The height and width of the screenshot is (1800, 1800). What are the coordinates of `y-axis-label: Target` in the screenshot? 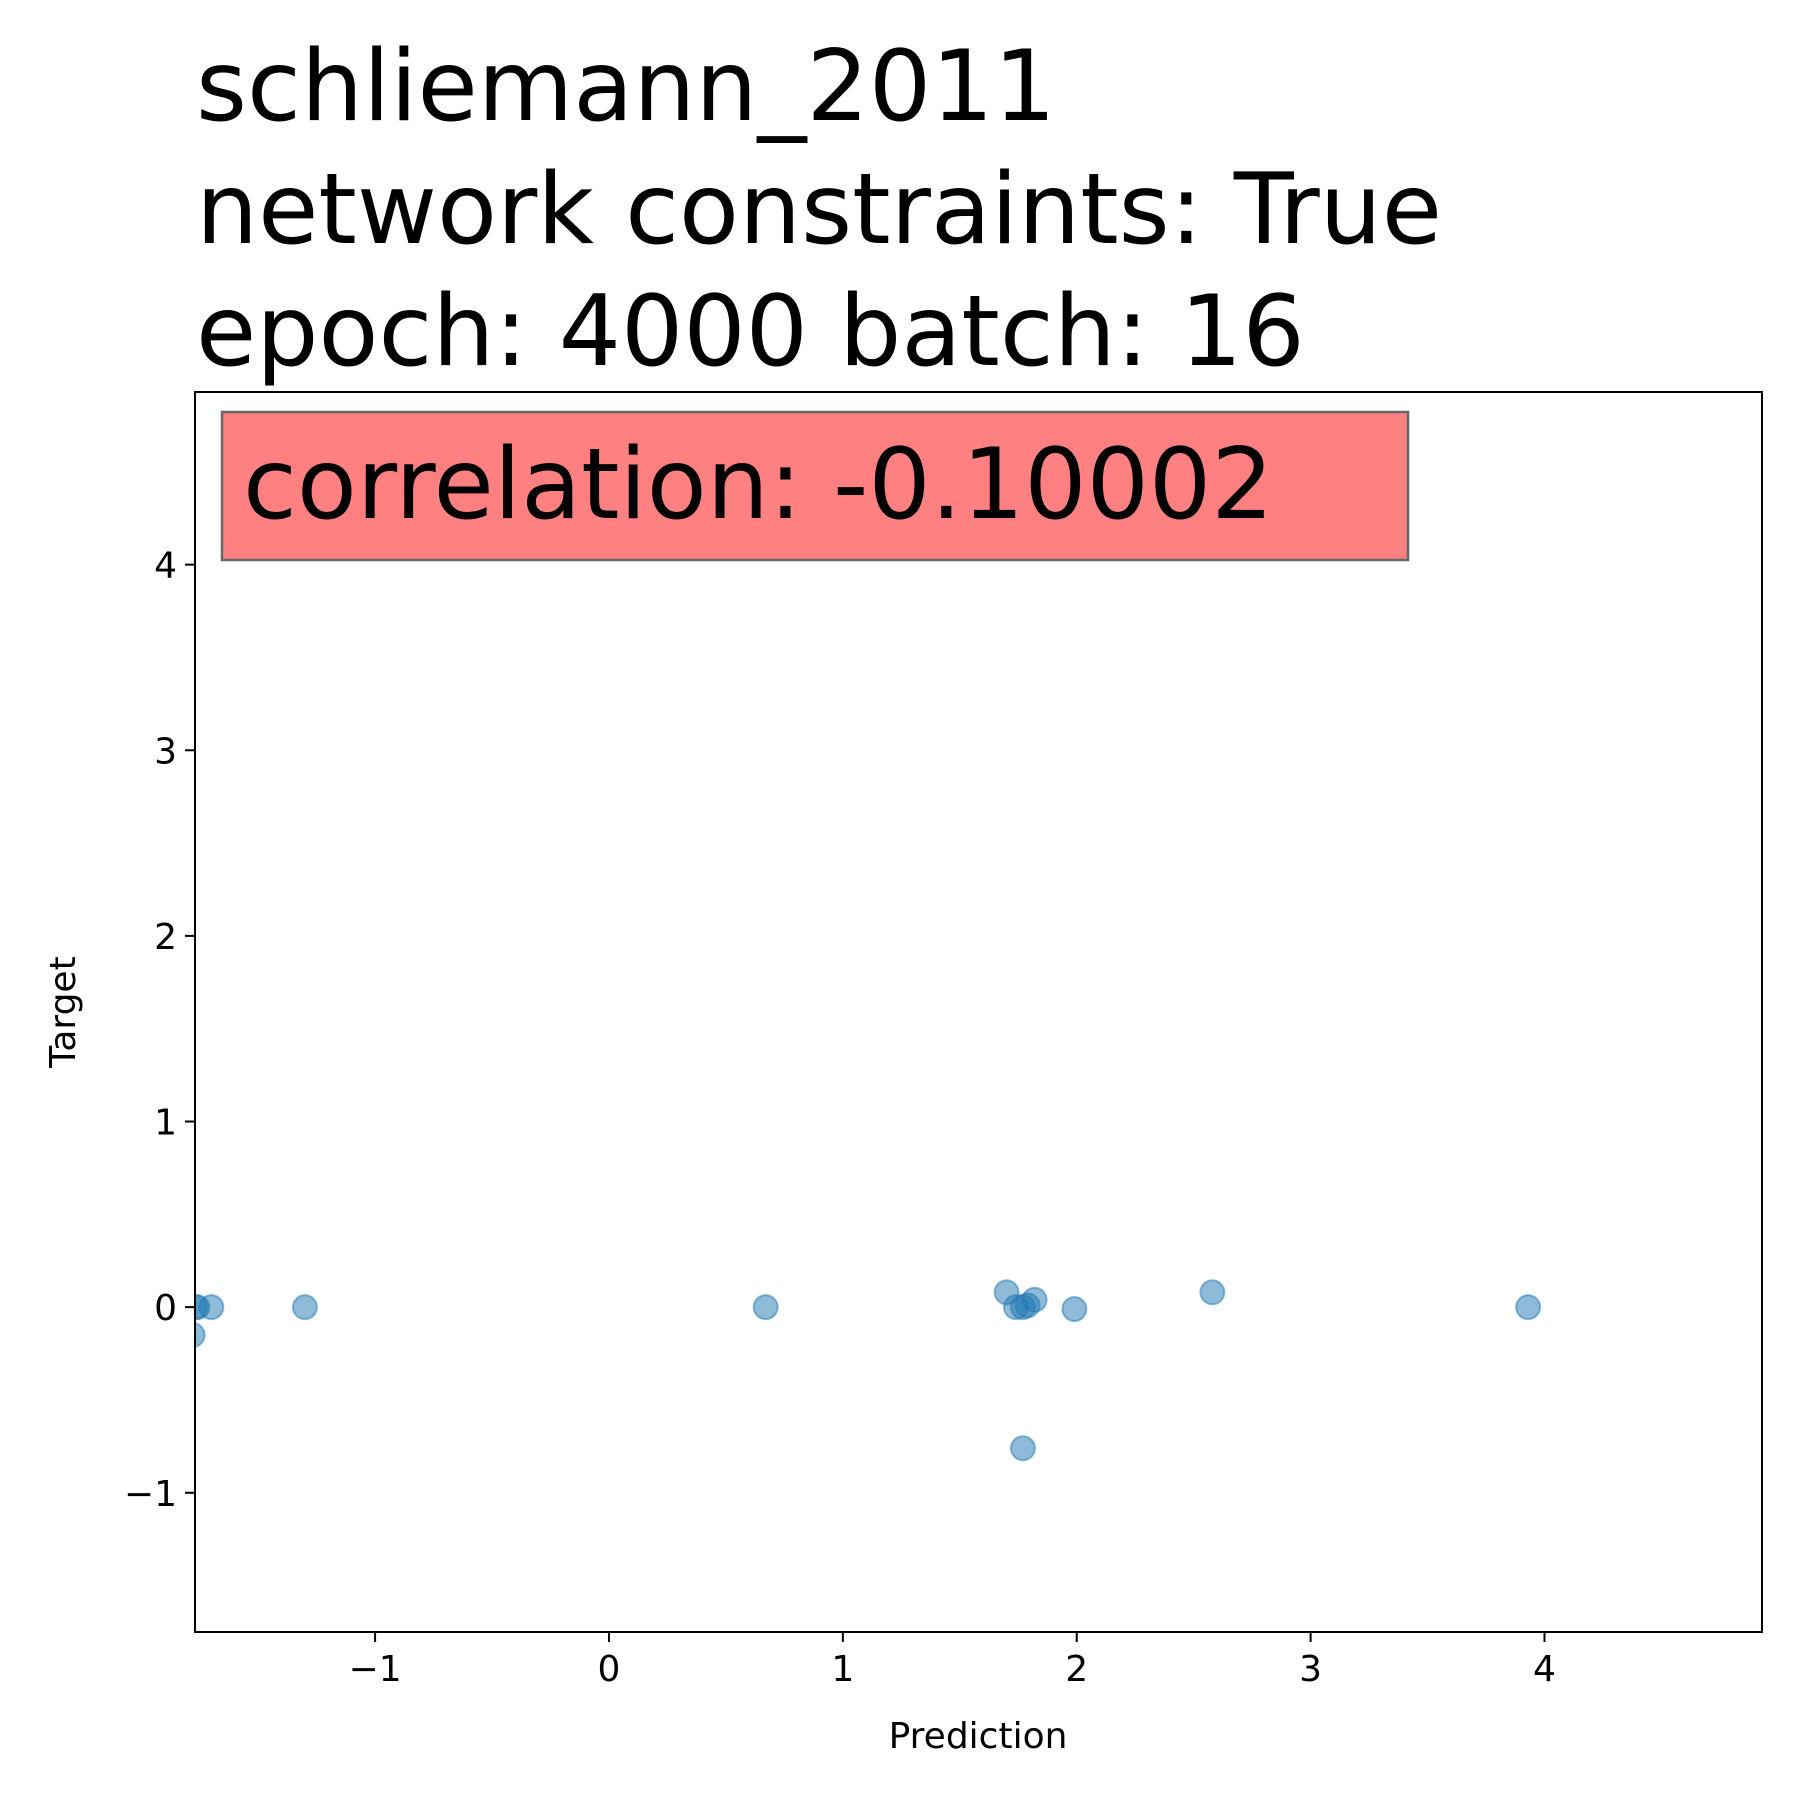 It's located at (63, 1012).